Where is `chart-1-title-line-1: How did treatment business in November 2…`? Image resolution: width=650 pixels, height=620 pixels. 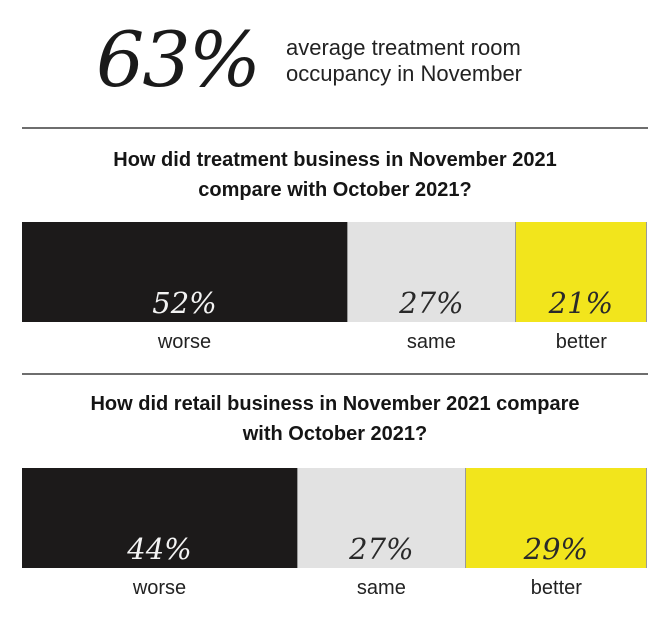 chart-1-title-line-1: How did treatment business in November 2… is located at coordinates (335, 160).